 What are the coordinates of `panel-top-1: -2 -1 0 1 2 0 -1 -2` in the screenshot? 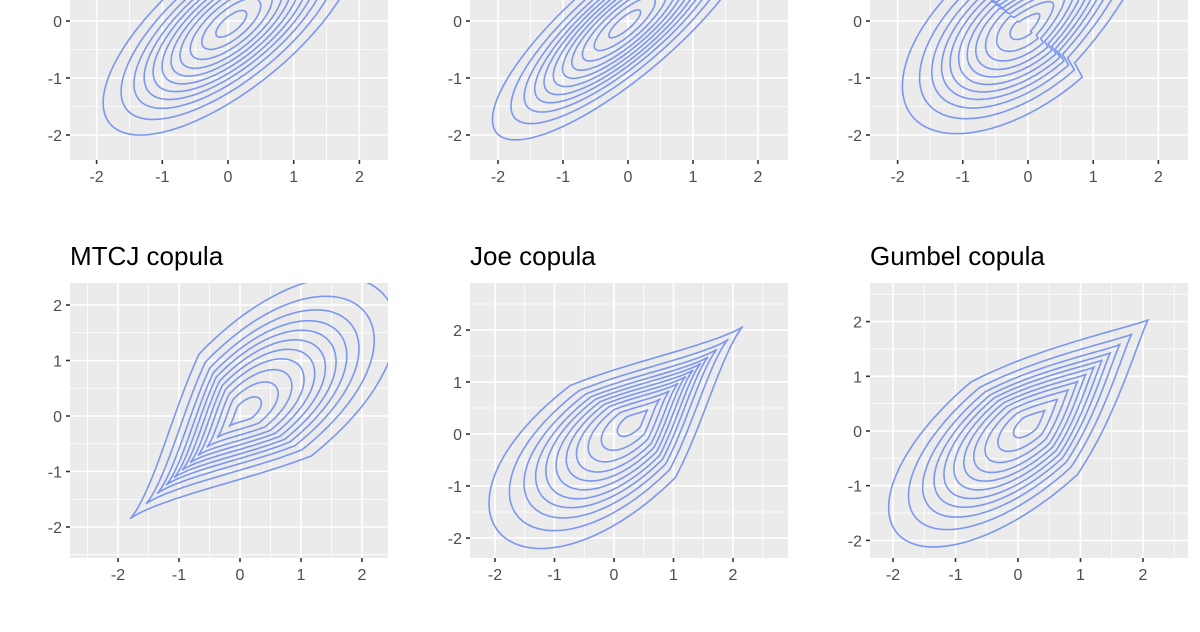 It's located at (218, 93).